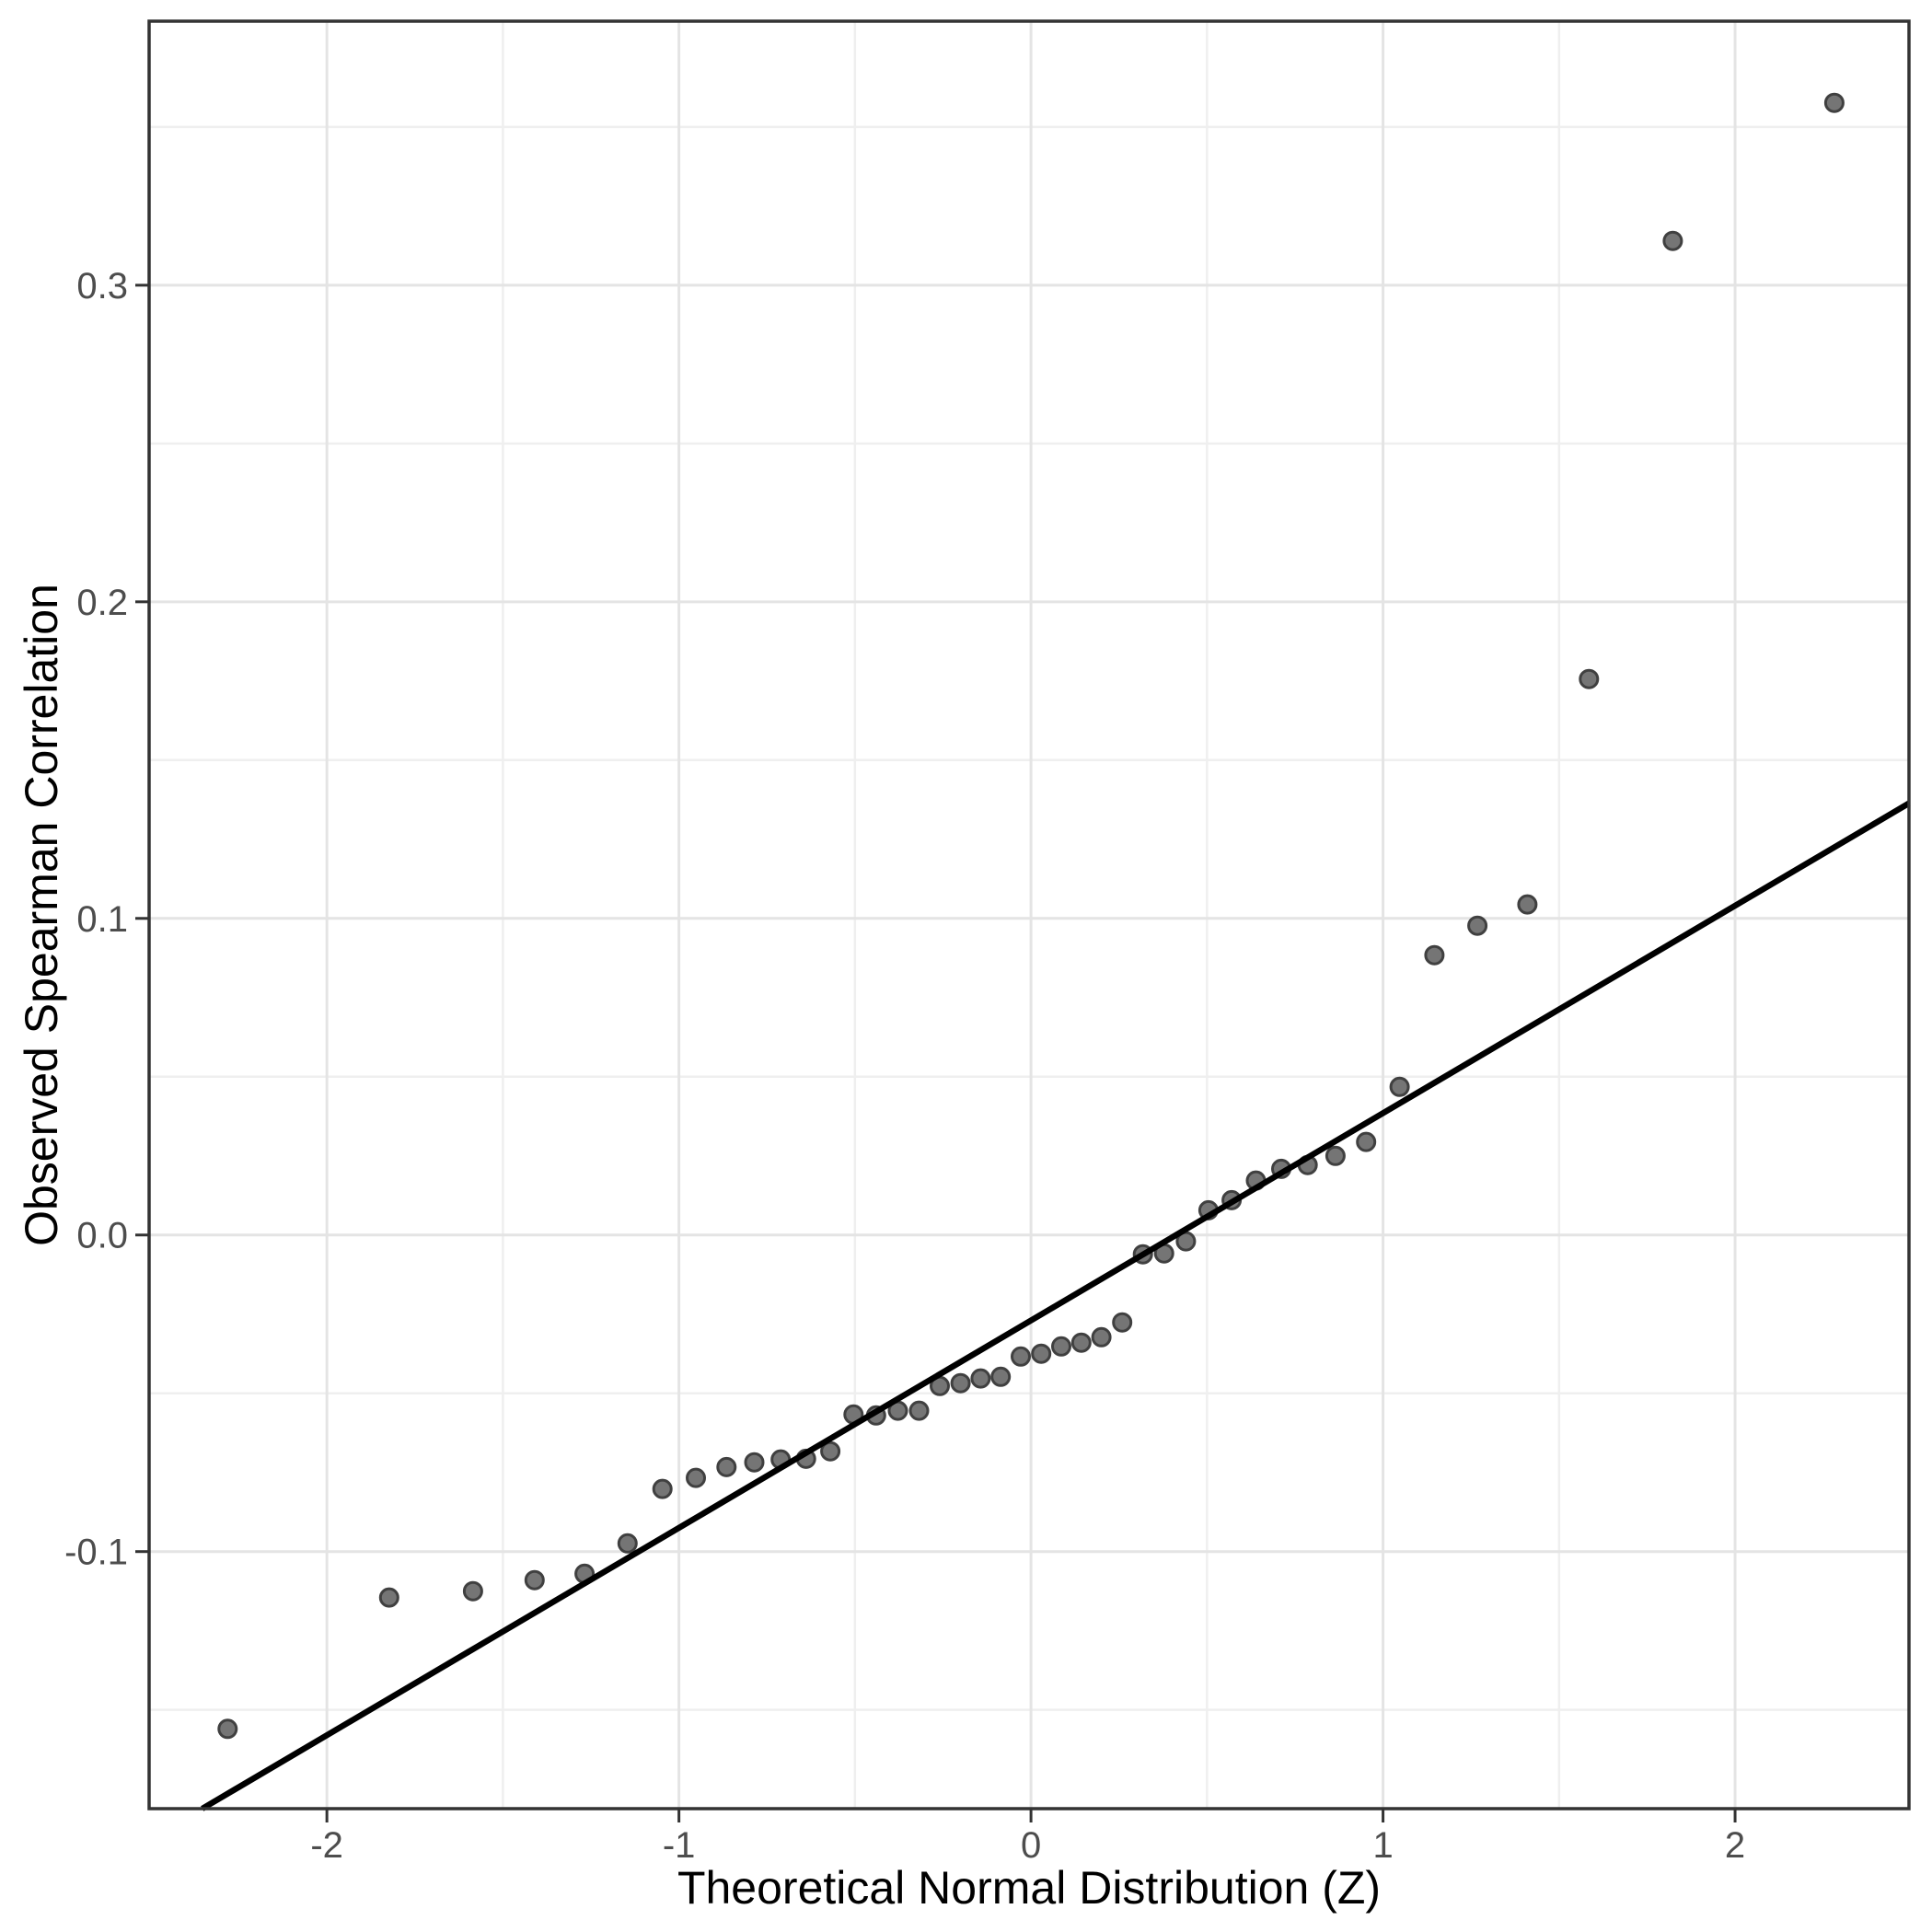 This screenshot has width=1932, height=1932. Describe the element at coordinates (102, 287) in the screenshot. I see `y-tick-label: 0.3` at that location.